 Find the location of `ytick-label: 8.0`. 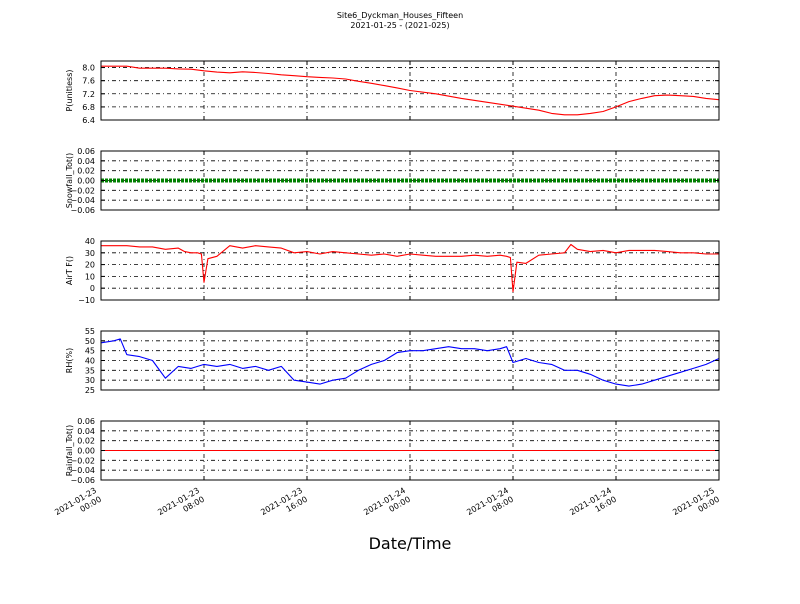

ytick-label: 8.0 is located at coordinates (88, 68).